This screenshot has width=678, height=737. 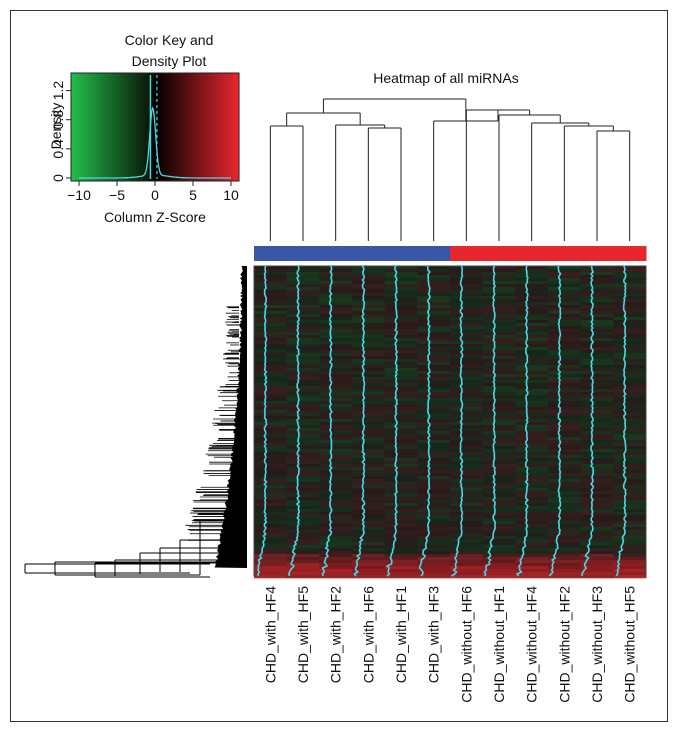 What do you see at coordinates (336, 253) in the screenshot?
I see `group-bar-segment` at bounding box center [336, 253].